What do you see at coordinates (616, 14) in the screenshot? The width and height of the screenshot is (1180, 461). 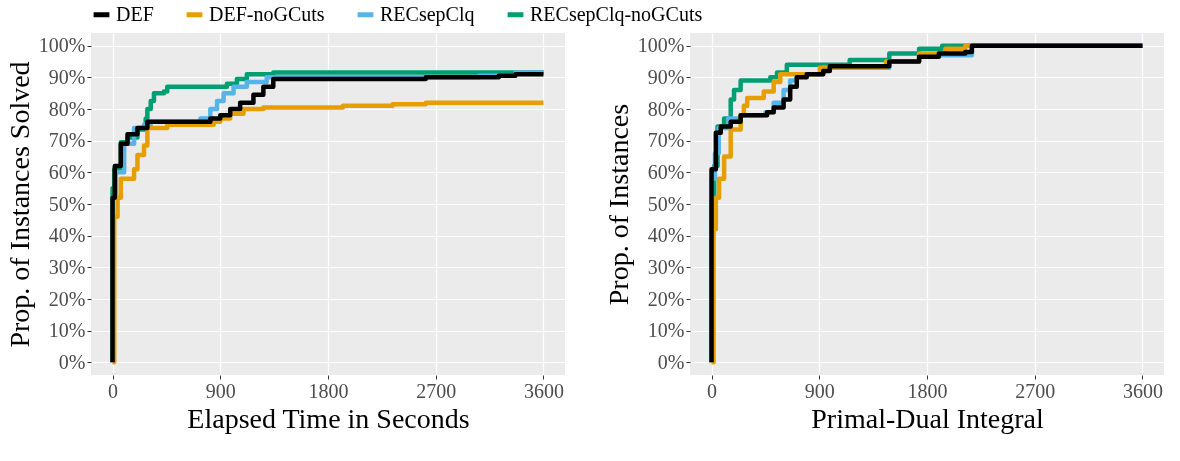 I see `legend-label: RECsepClq-noGCuts` at bounding box center [616, 14].